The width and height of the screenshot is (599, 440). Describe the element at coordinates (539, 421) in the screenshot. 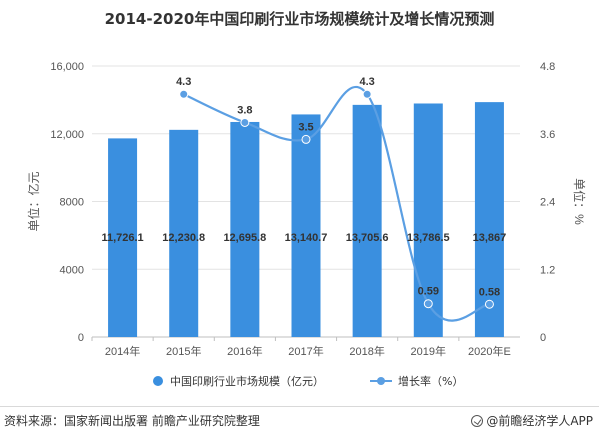

I see `brand-text: @前瞻经济学人APP` at that location.